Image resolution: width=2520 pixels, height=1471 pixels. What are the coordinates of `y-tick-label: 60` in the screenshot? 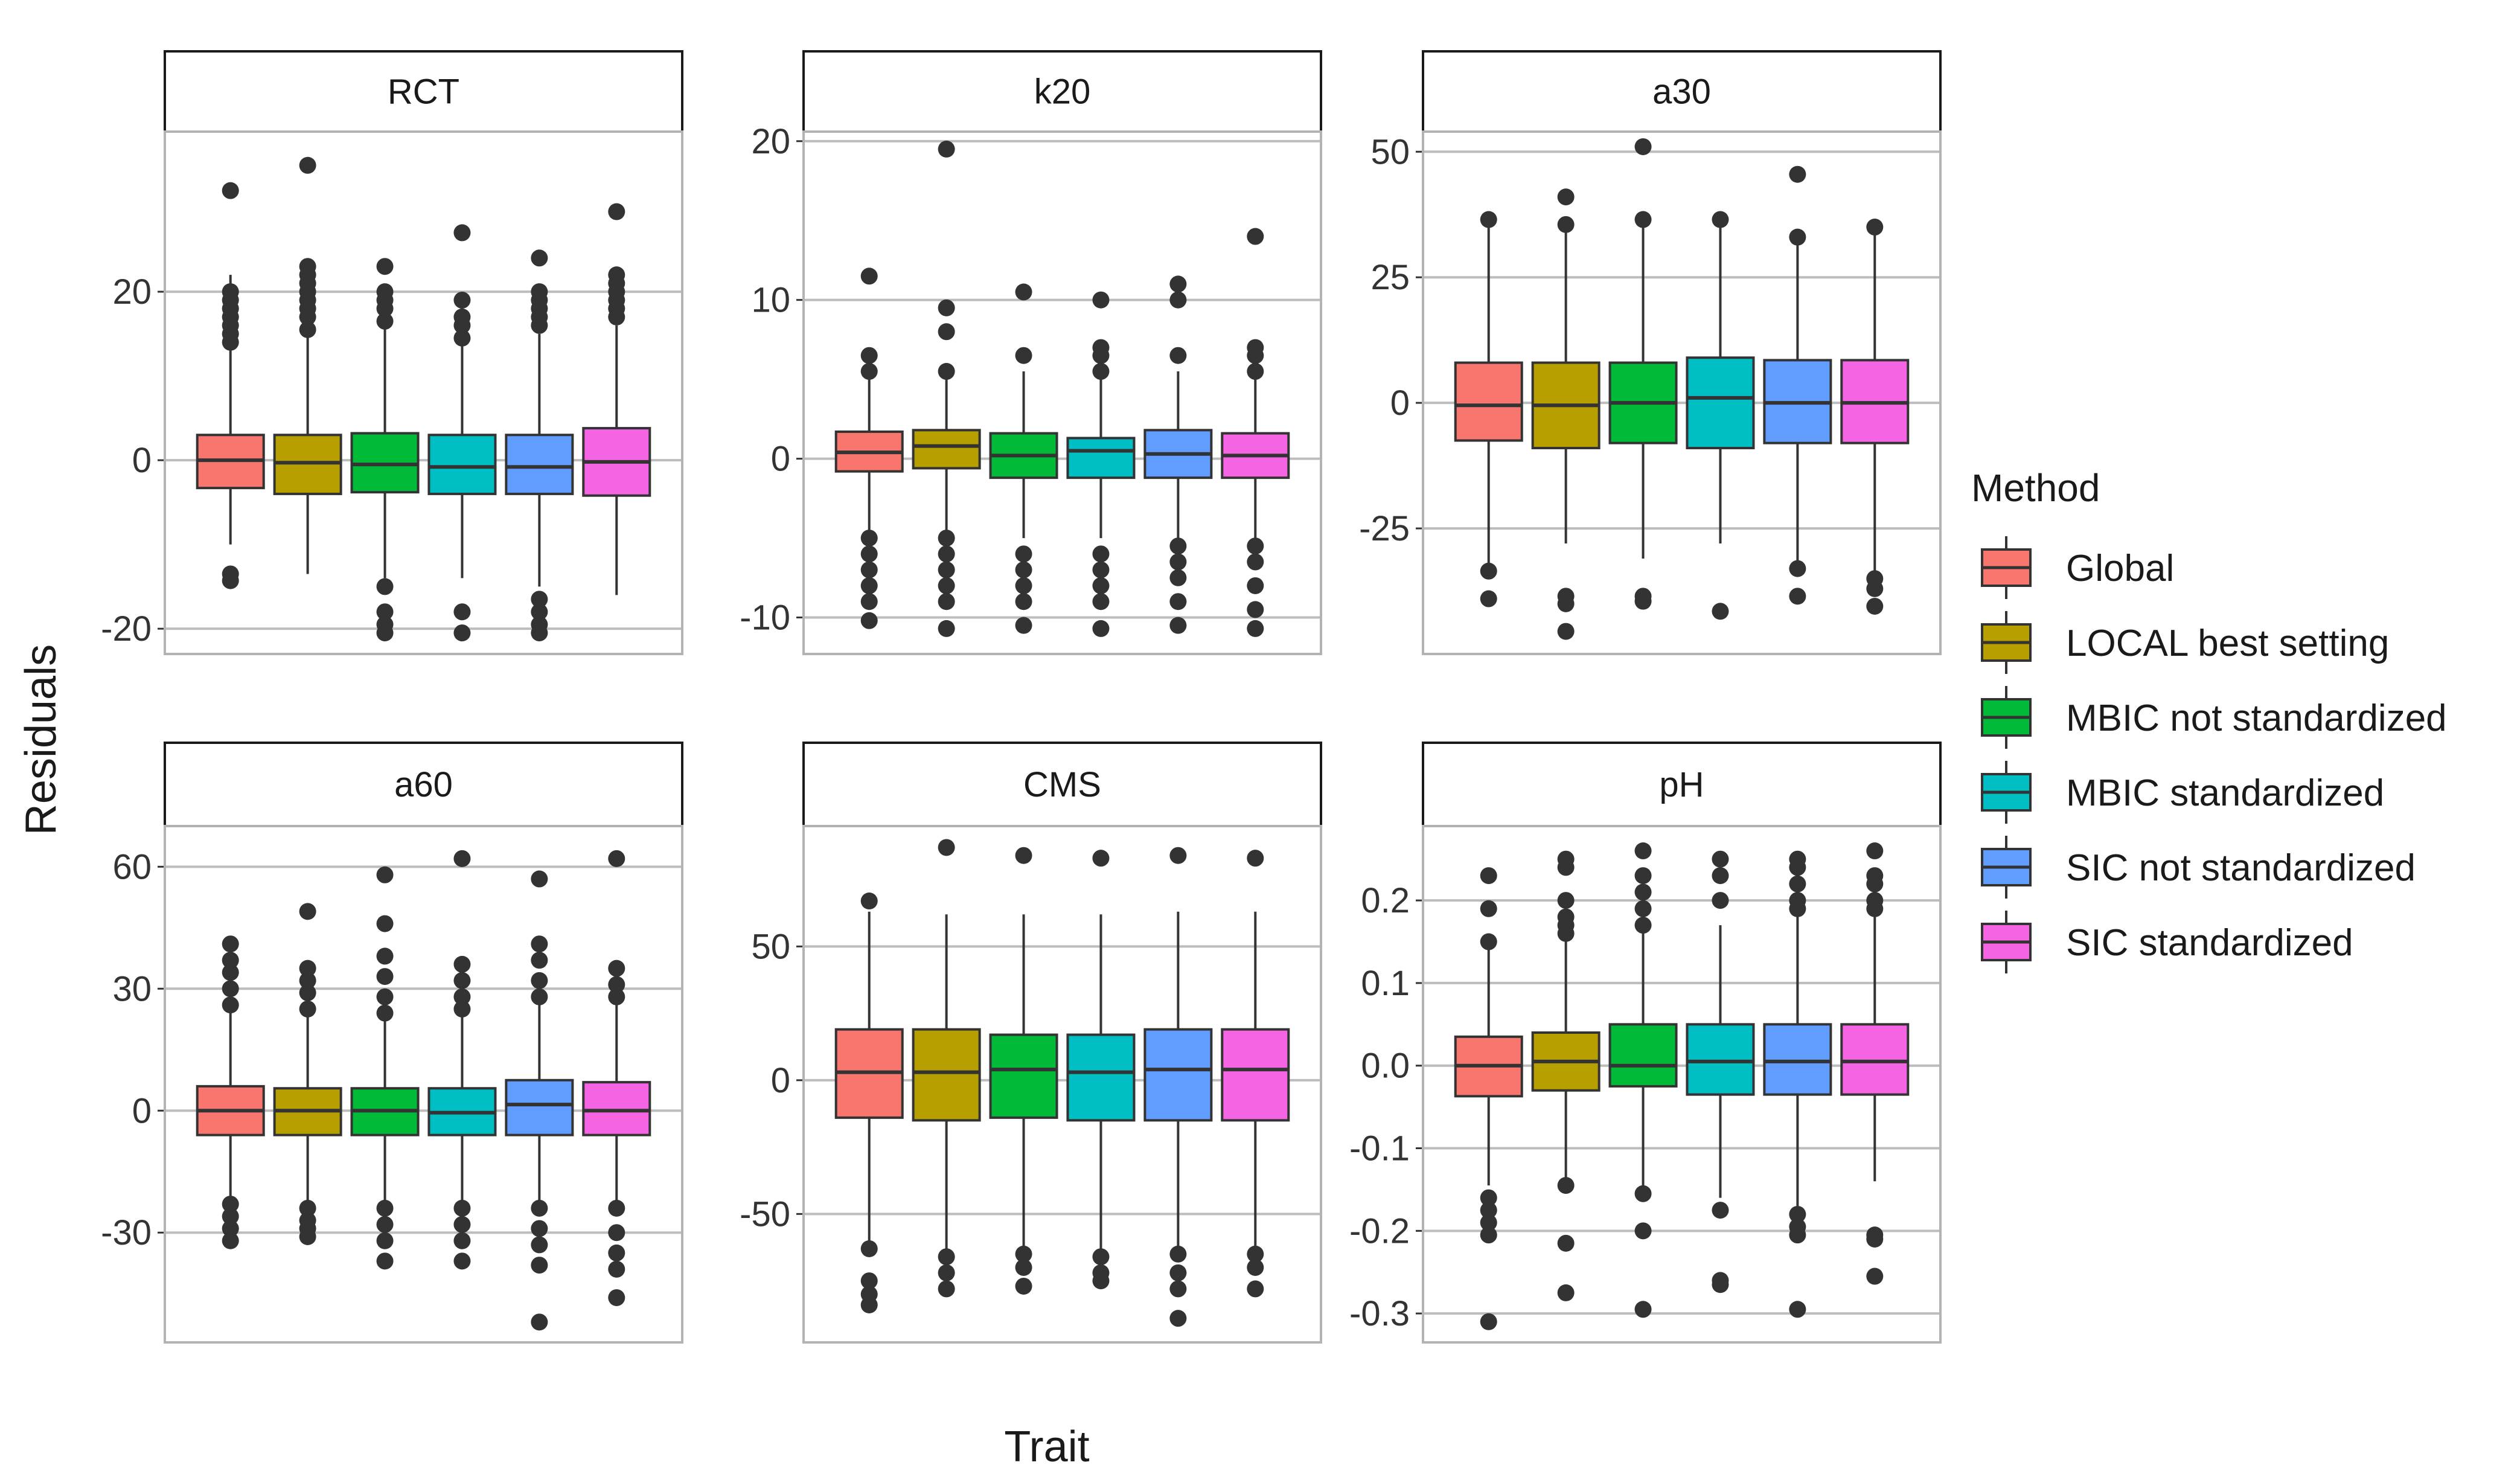 It's located at (132, 866).